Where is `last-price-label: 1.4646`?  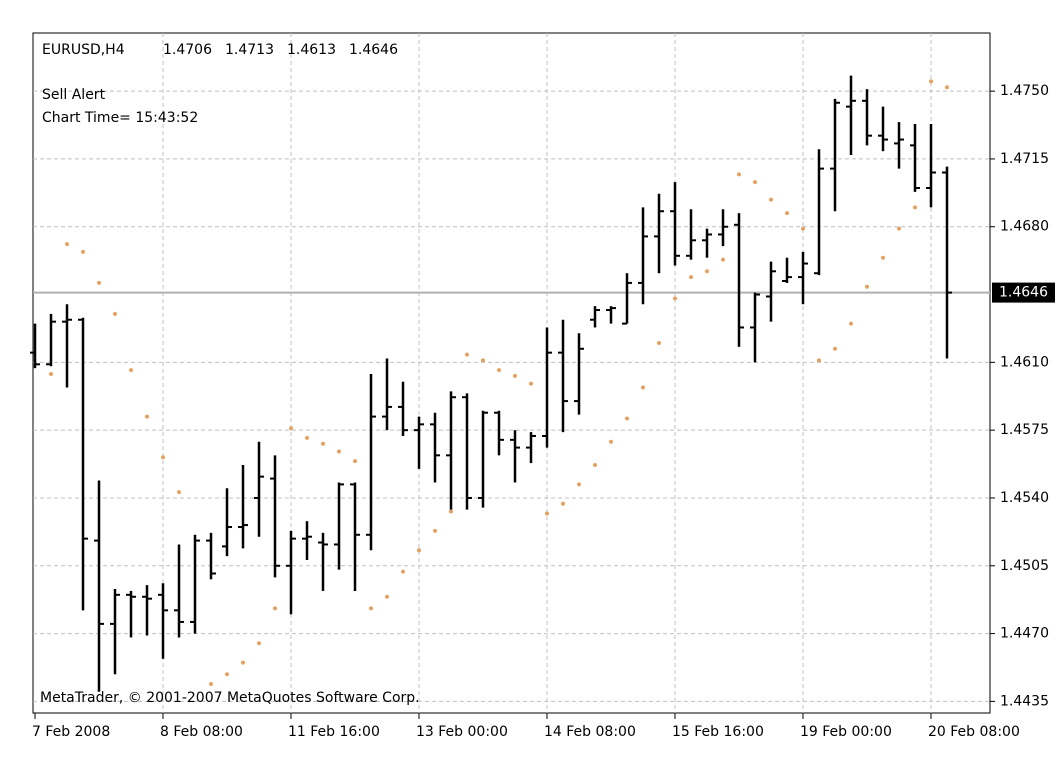 last-price-label: 1.4646 is located at coordinates (1023, 293).